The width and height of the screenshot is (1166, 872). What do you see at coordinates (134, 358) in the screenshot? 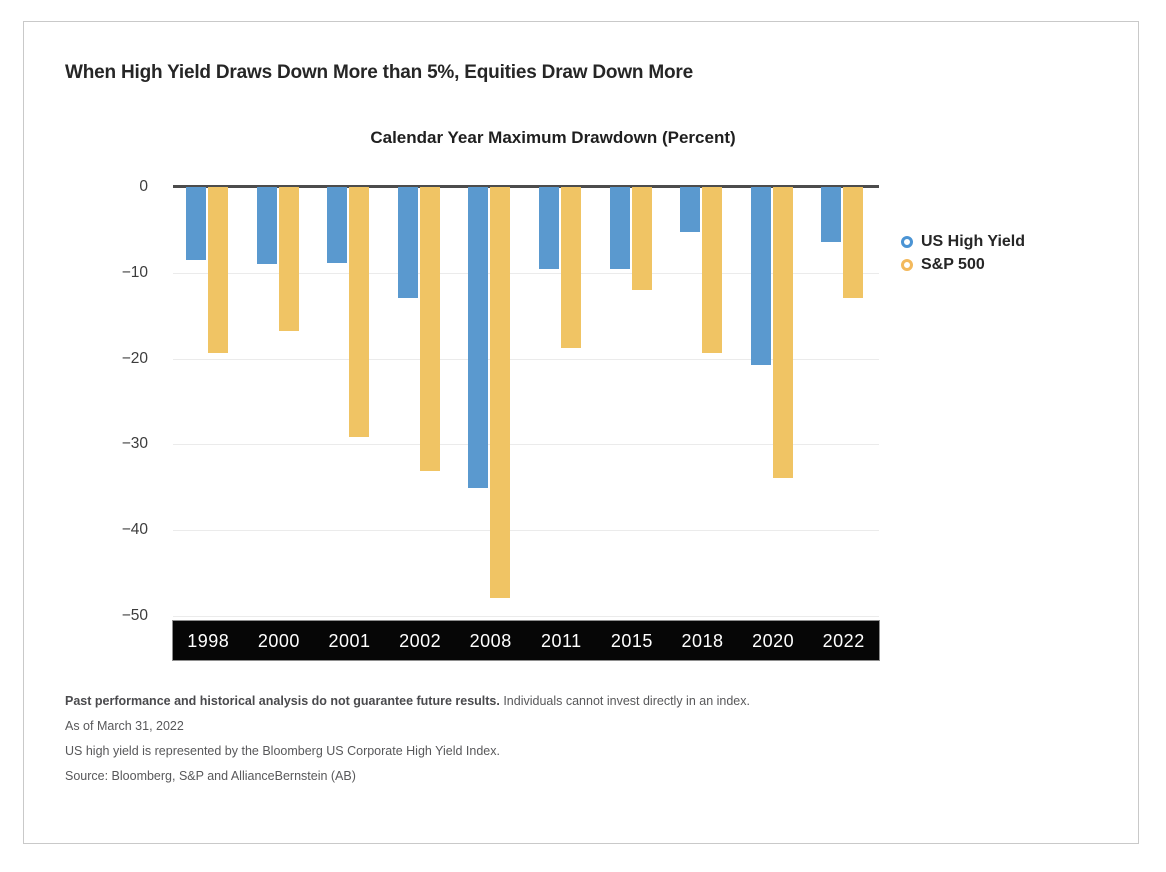
I see `y-tick-label--20: −20` at bounding box center [134, 358].